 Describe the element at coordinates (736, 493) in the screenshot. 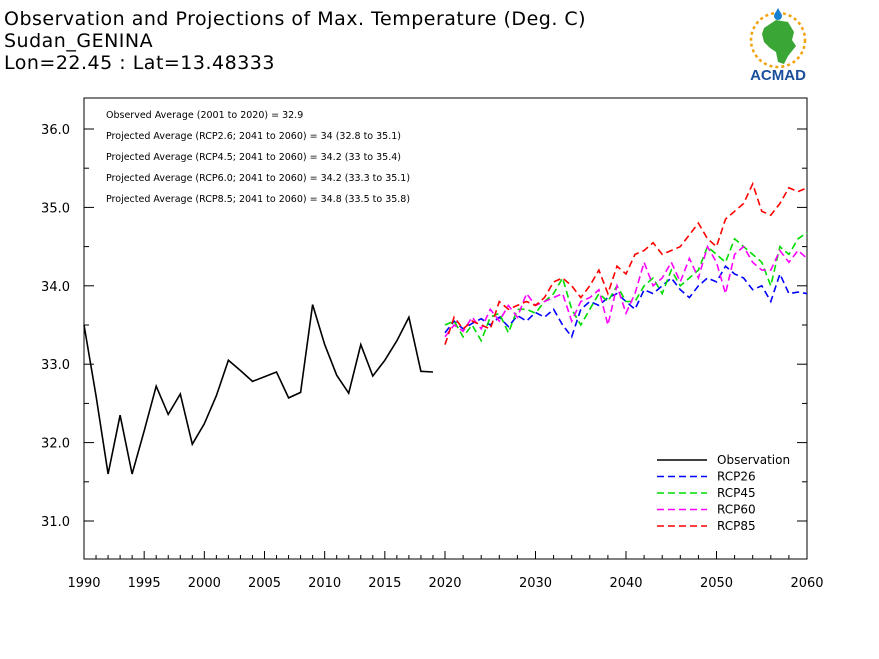

I see `legend-label: RCP45` at that location.